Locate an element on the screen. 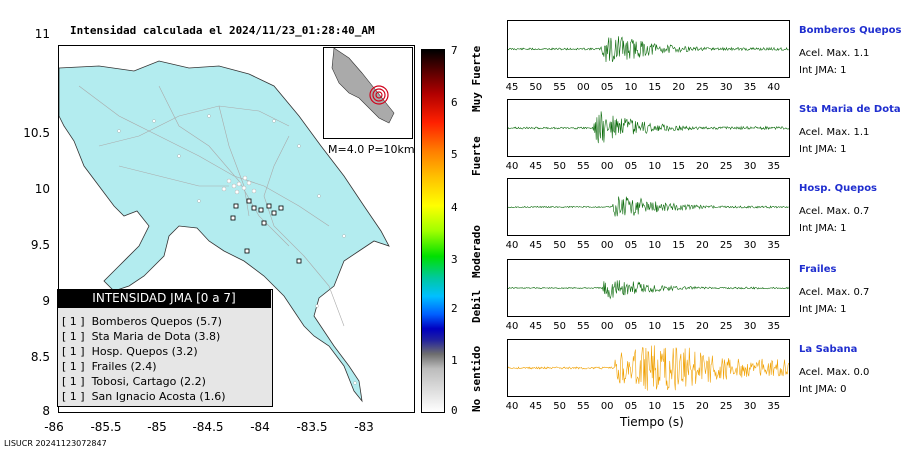 This screenshot has width=910, height=460. colorbar-tick: 6 is located at coordinates (454, 102).